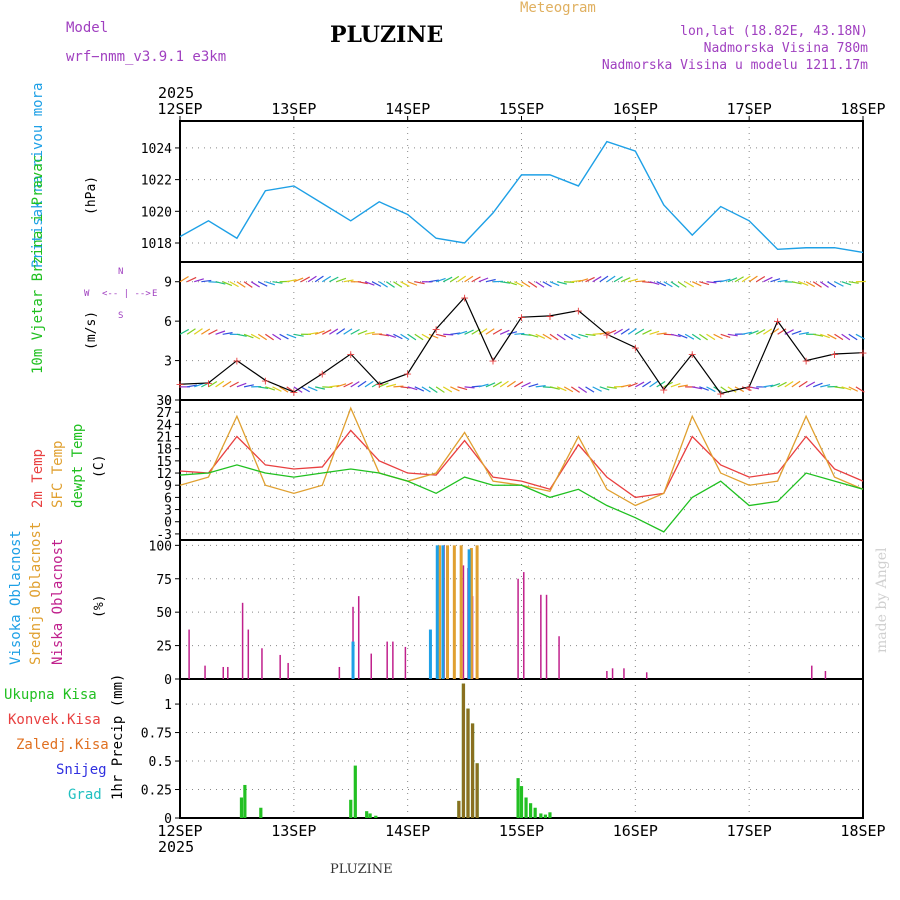 This screenshot has width=900, height=900. What do you see at coordinates (62, 745) in the screenshot?
I see `precip-frz-label: Zaledj.Kisa` at bounding box center [62, 745].